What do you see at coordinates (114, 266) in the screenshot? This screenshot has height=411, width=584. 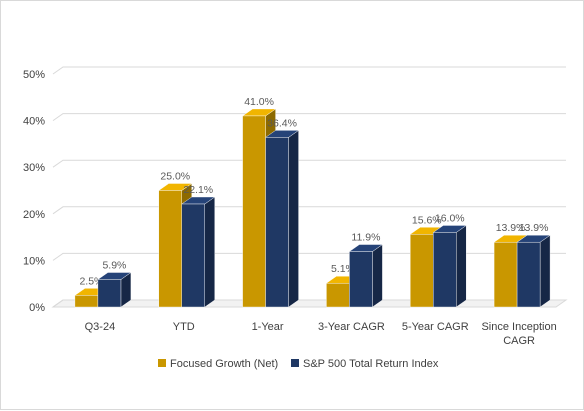 I see `data-label: 5.9%` at bounding box center [114, 266].